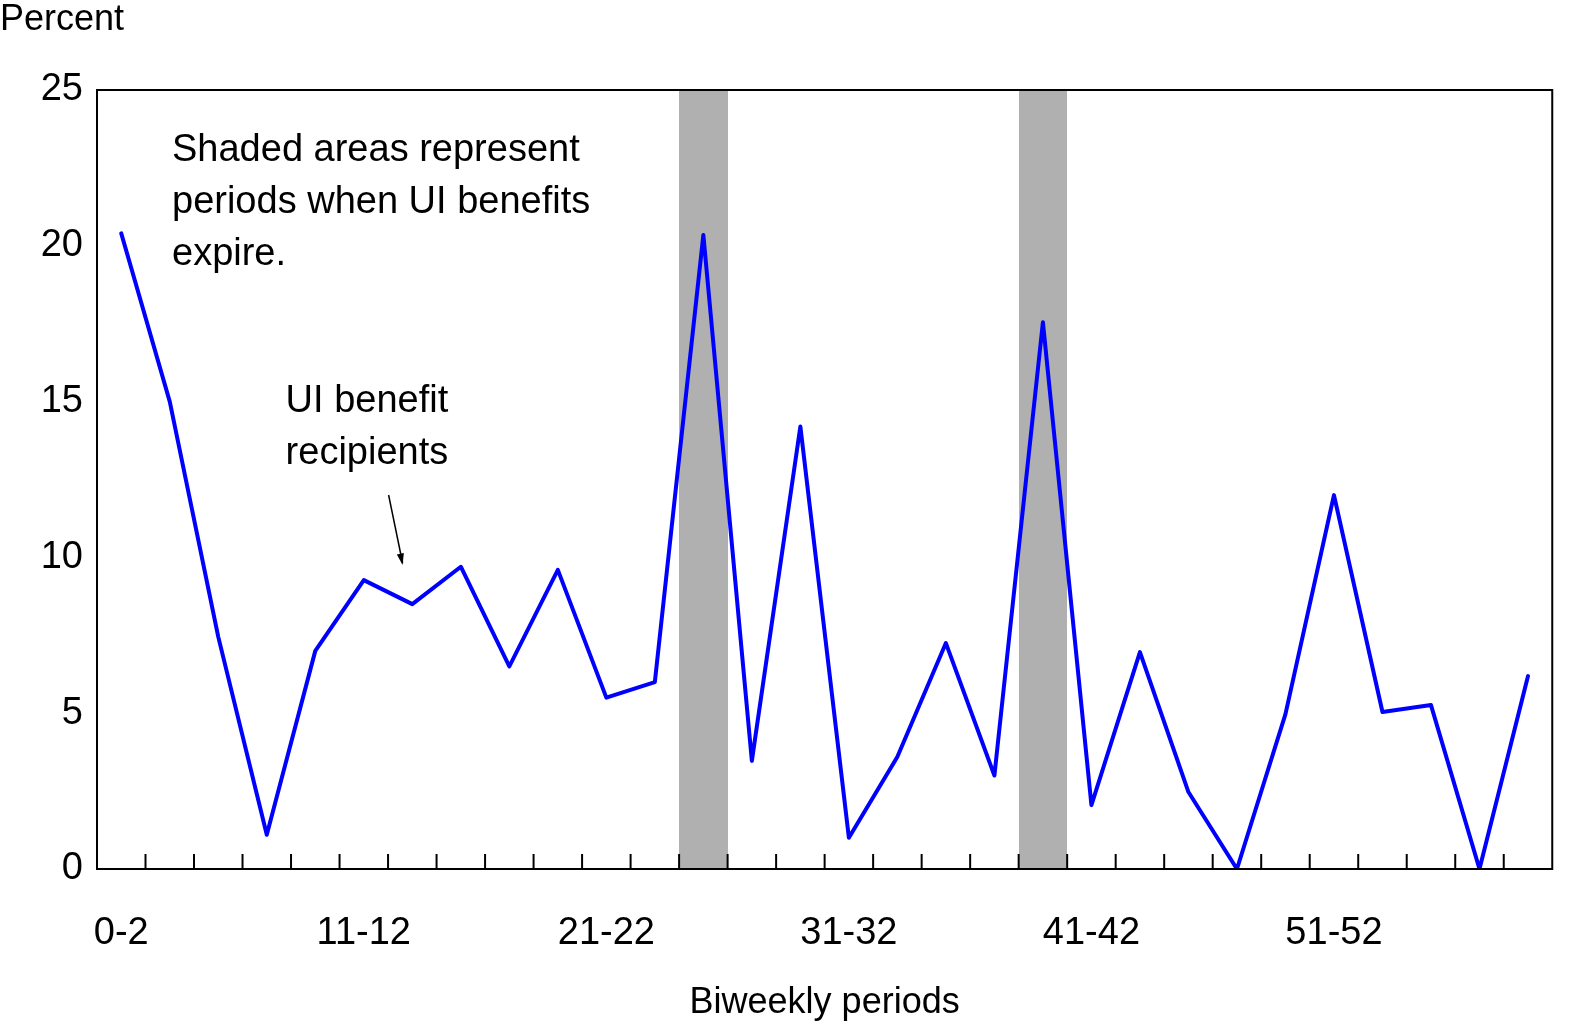 Image resolution: width=1570 pixels, height=1031 pixels. Describe the element at coordinates (1091, 931) in the screenshot. I see `x-tick-label: 41-42` at that location.